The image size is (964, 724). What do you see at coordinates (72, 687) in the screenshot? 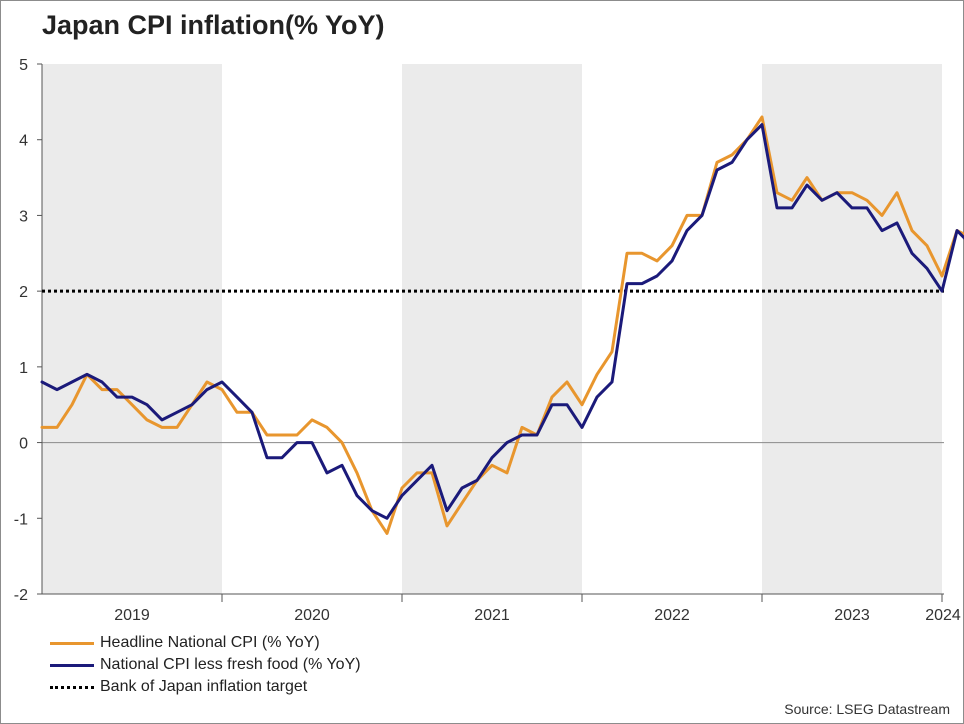
I see `legend-swatch-target` at bounding box center [72, 687].